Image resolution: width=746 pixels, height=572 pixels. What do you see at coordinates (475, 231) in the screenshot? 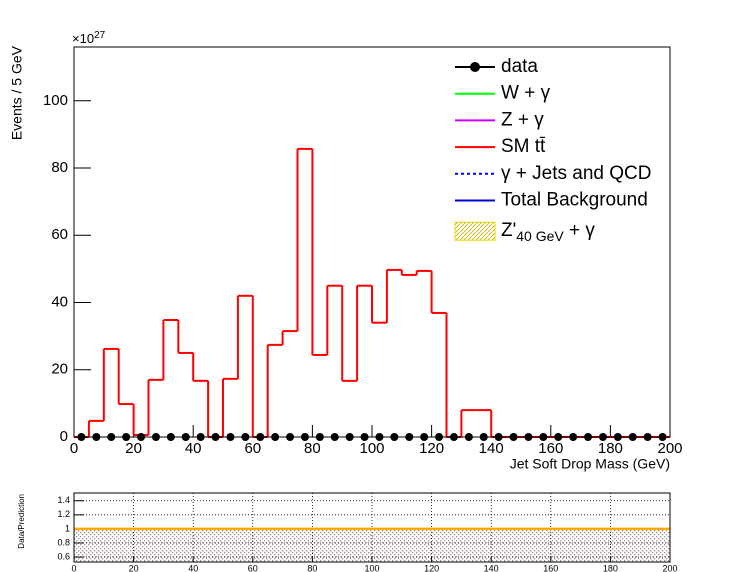
I see `legend-swatch` at bounding box center [475, 231].